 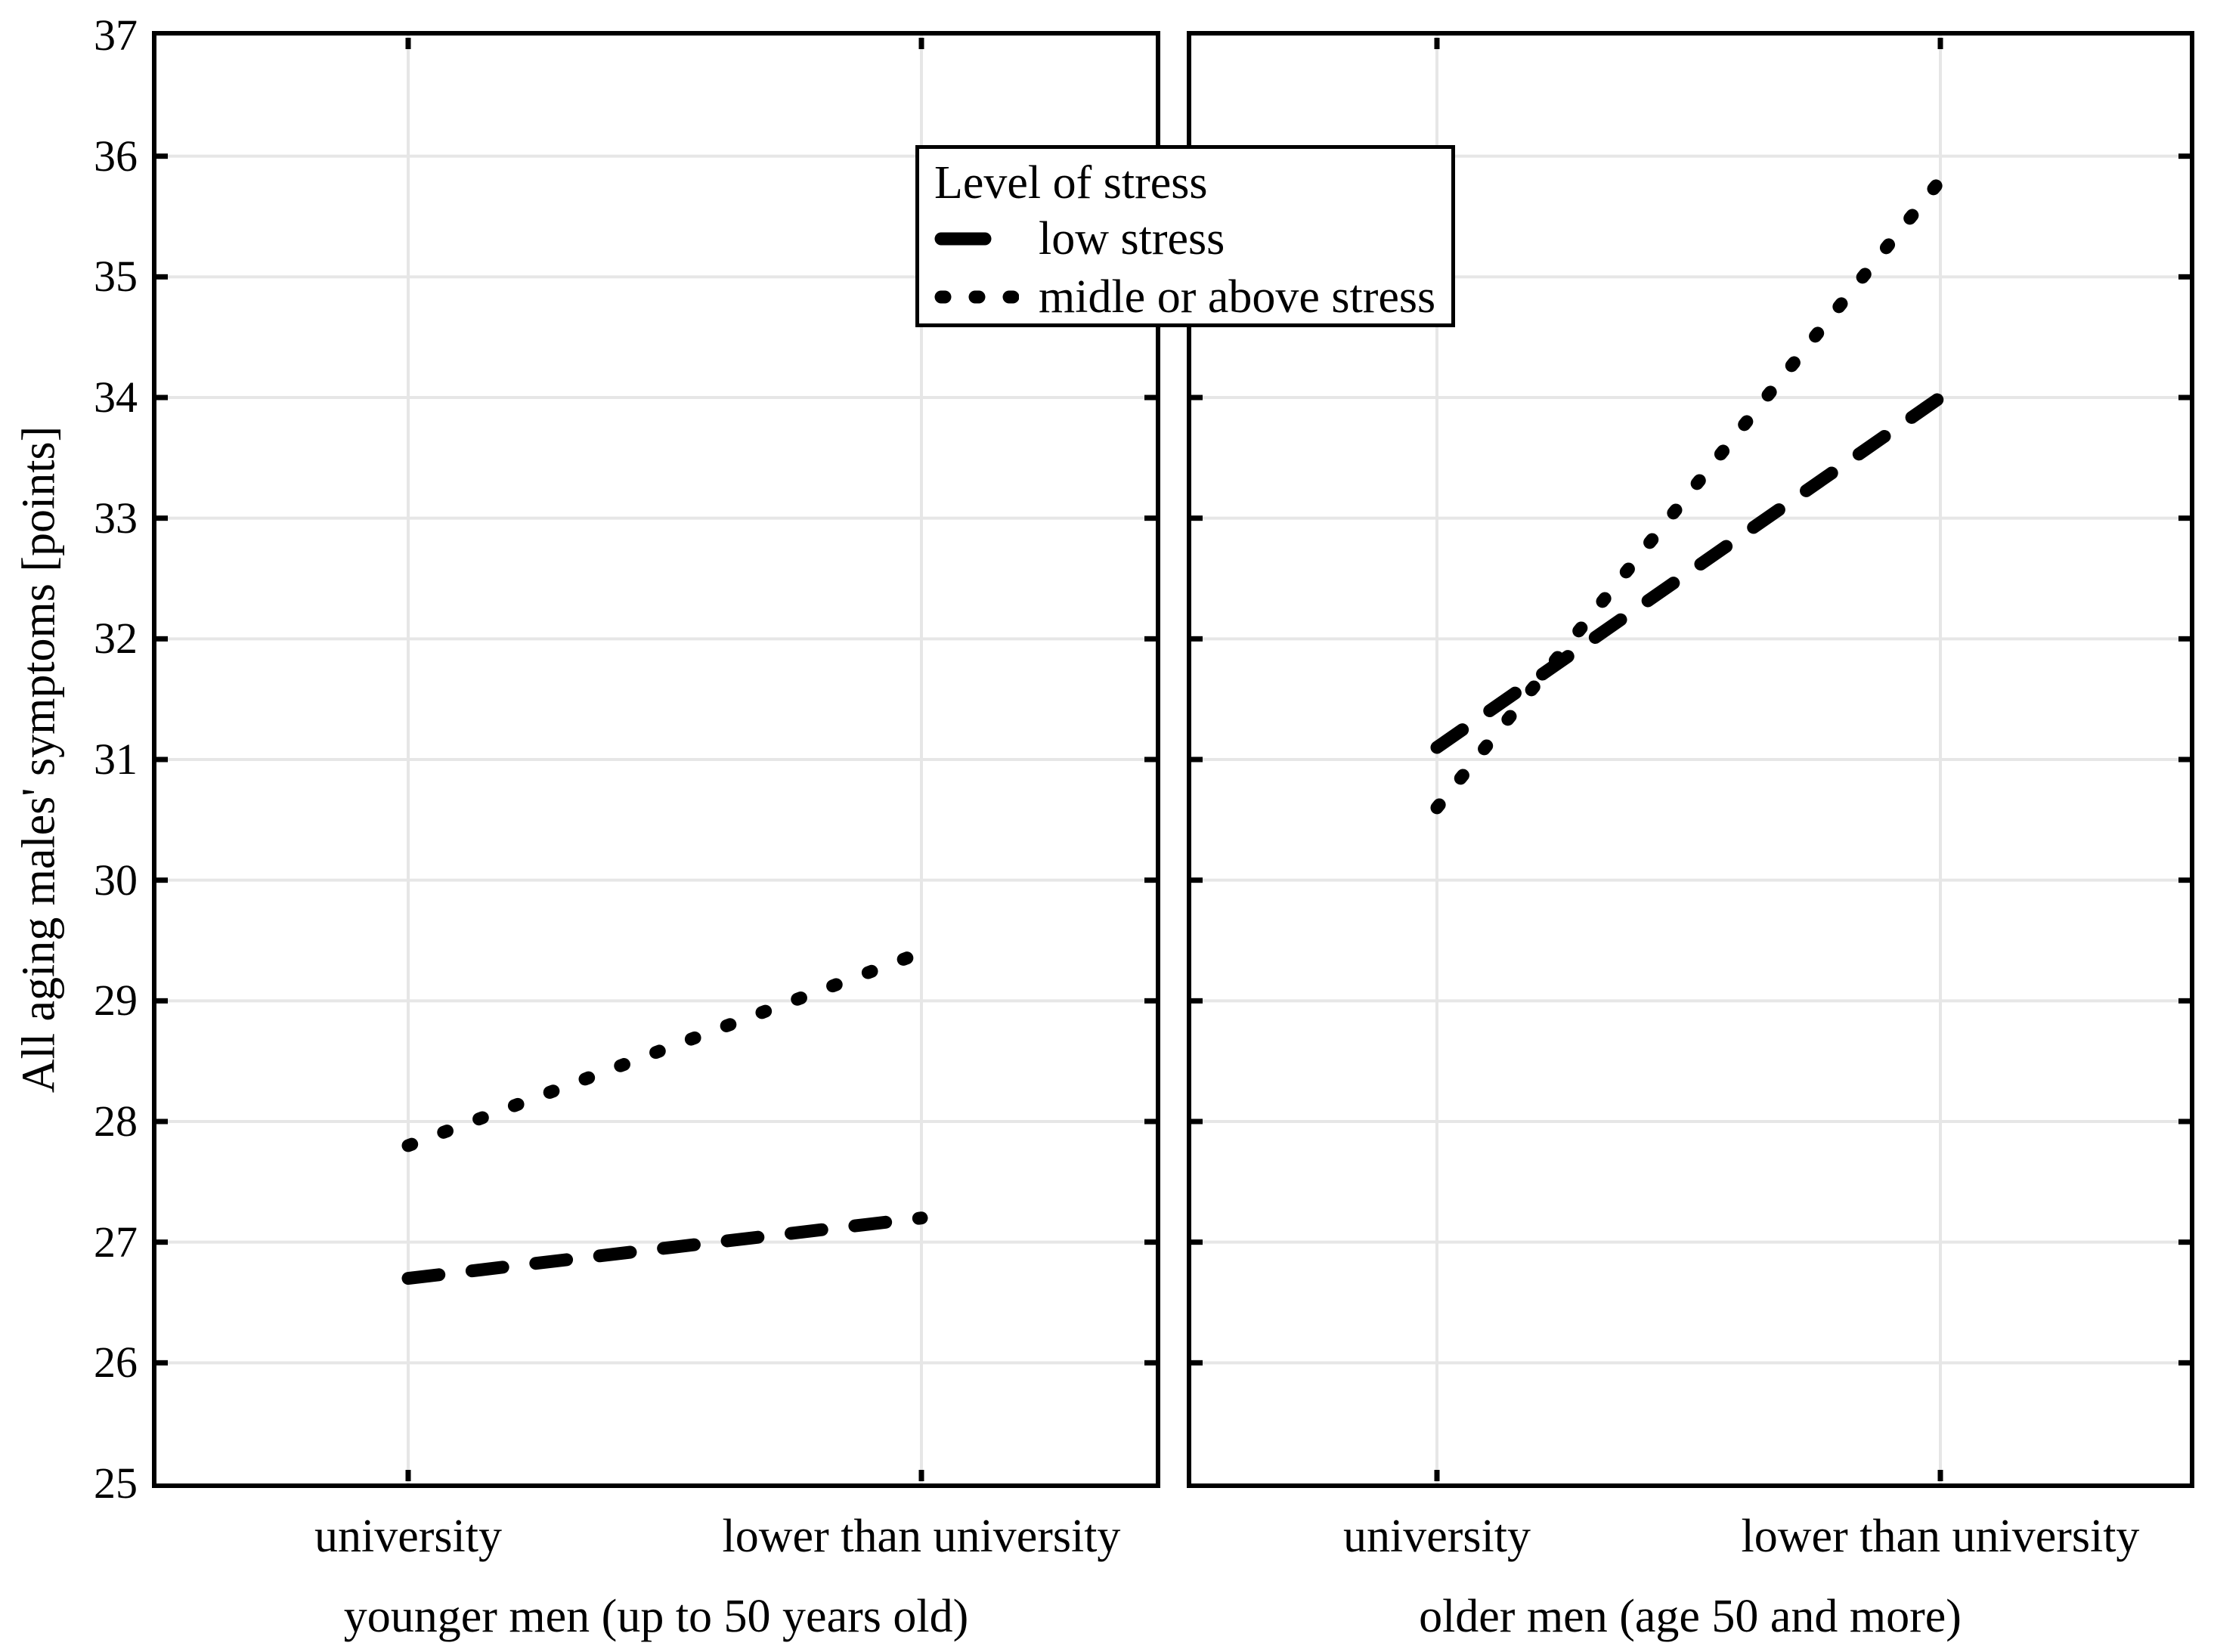 What do you see at coordinates (116, 518) in the screenshot?
I see `y-tick-label: 33` at bounding box center [116, 518].